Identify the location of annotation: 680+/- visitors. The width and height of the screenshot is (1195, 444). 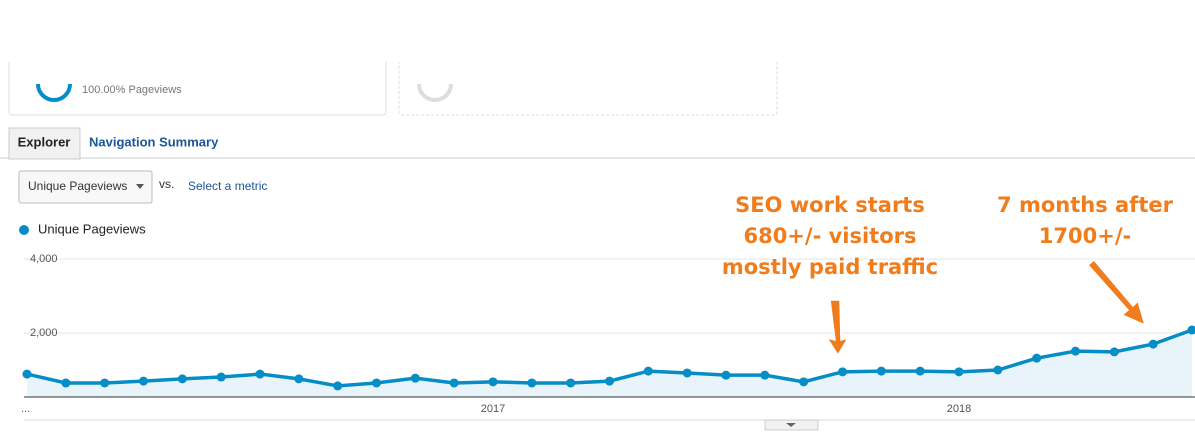
(829, 236).